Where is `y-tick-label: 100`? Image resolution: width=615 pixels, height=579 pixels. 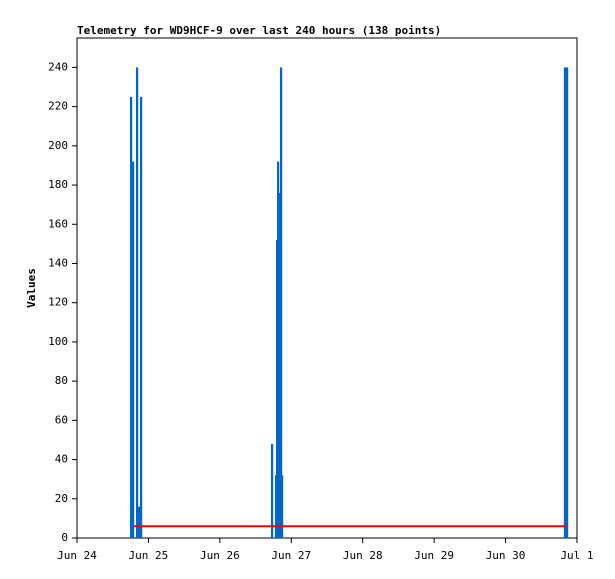 y-tick-label: 100 is located at coordinates (58, 341).